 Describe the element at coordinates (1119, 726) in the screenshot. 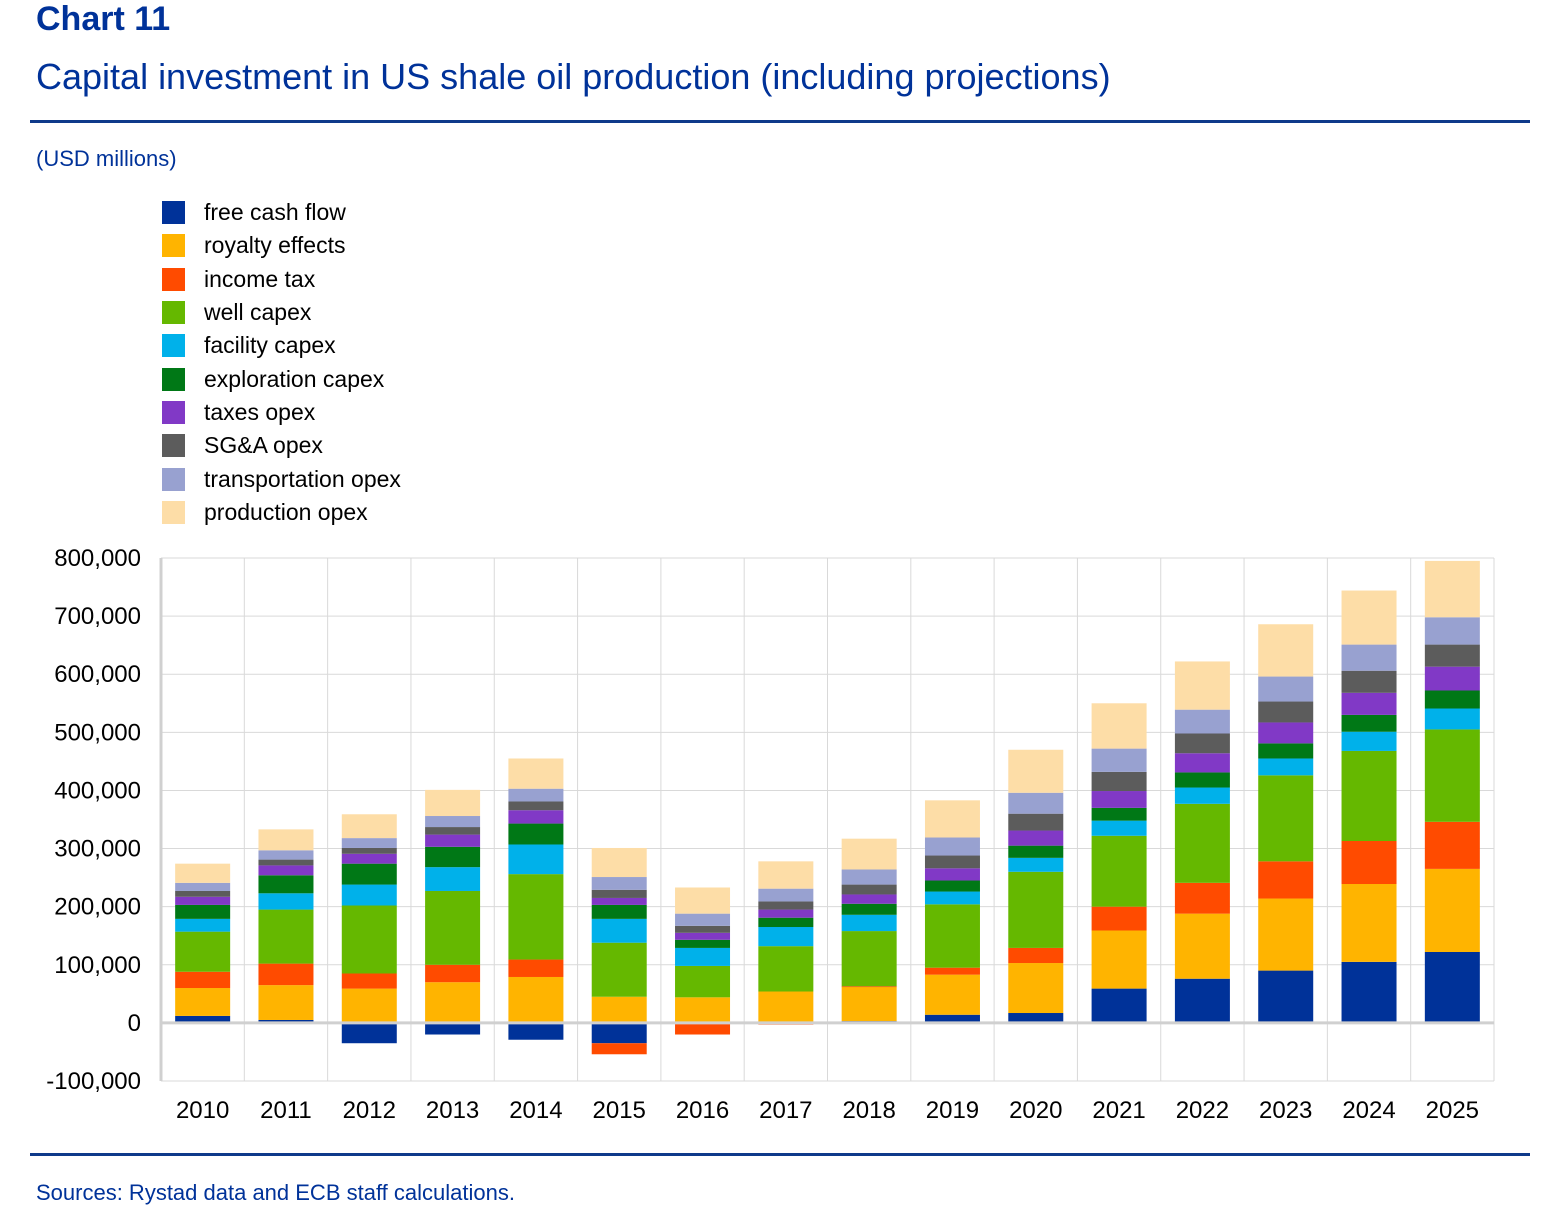

I see `bar-production-opex-2021` at that location.